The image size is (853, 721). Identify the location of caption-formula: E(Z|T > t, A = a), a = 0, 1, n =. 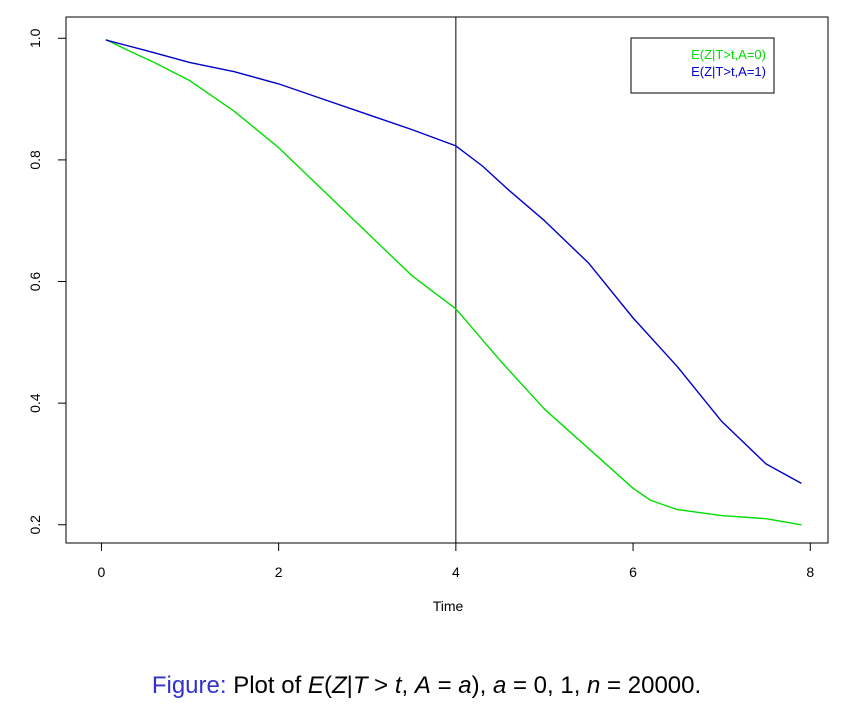
(464, 685).